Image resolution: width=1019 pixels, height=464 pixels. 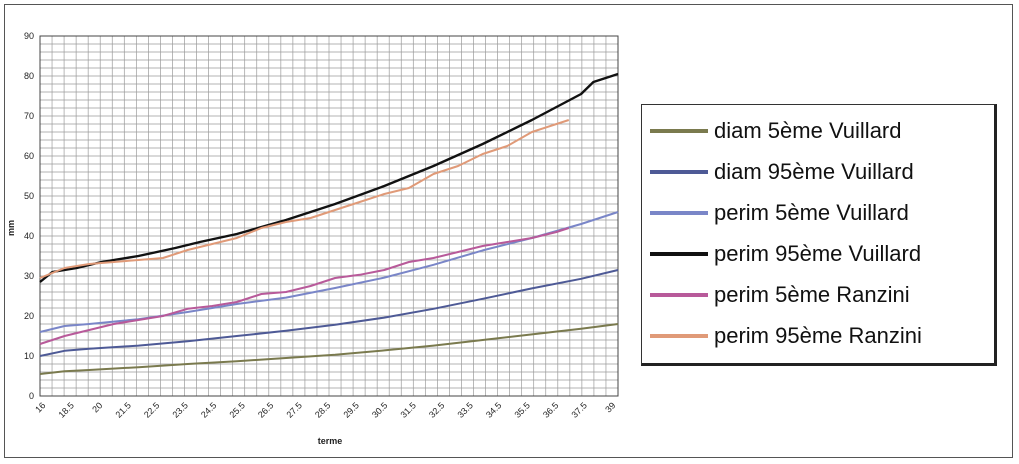 I want to click on x-tick-label: 29.5, so click(x=350, y=409).